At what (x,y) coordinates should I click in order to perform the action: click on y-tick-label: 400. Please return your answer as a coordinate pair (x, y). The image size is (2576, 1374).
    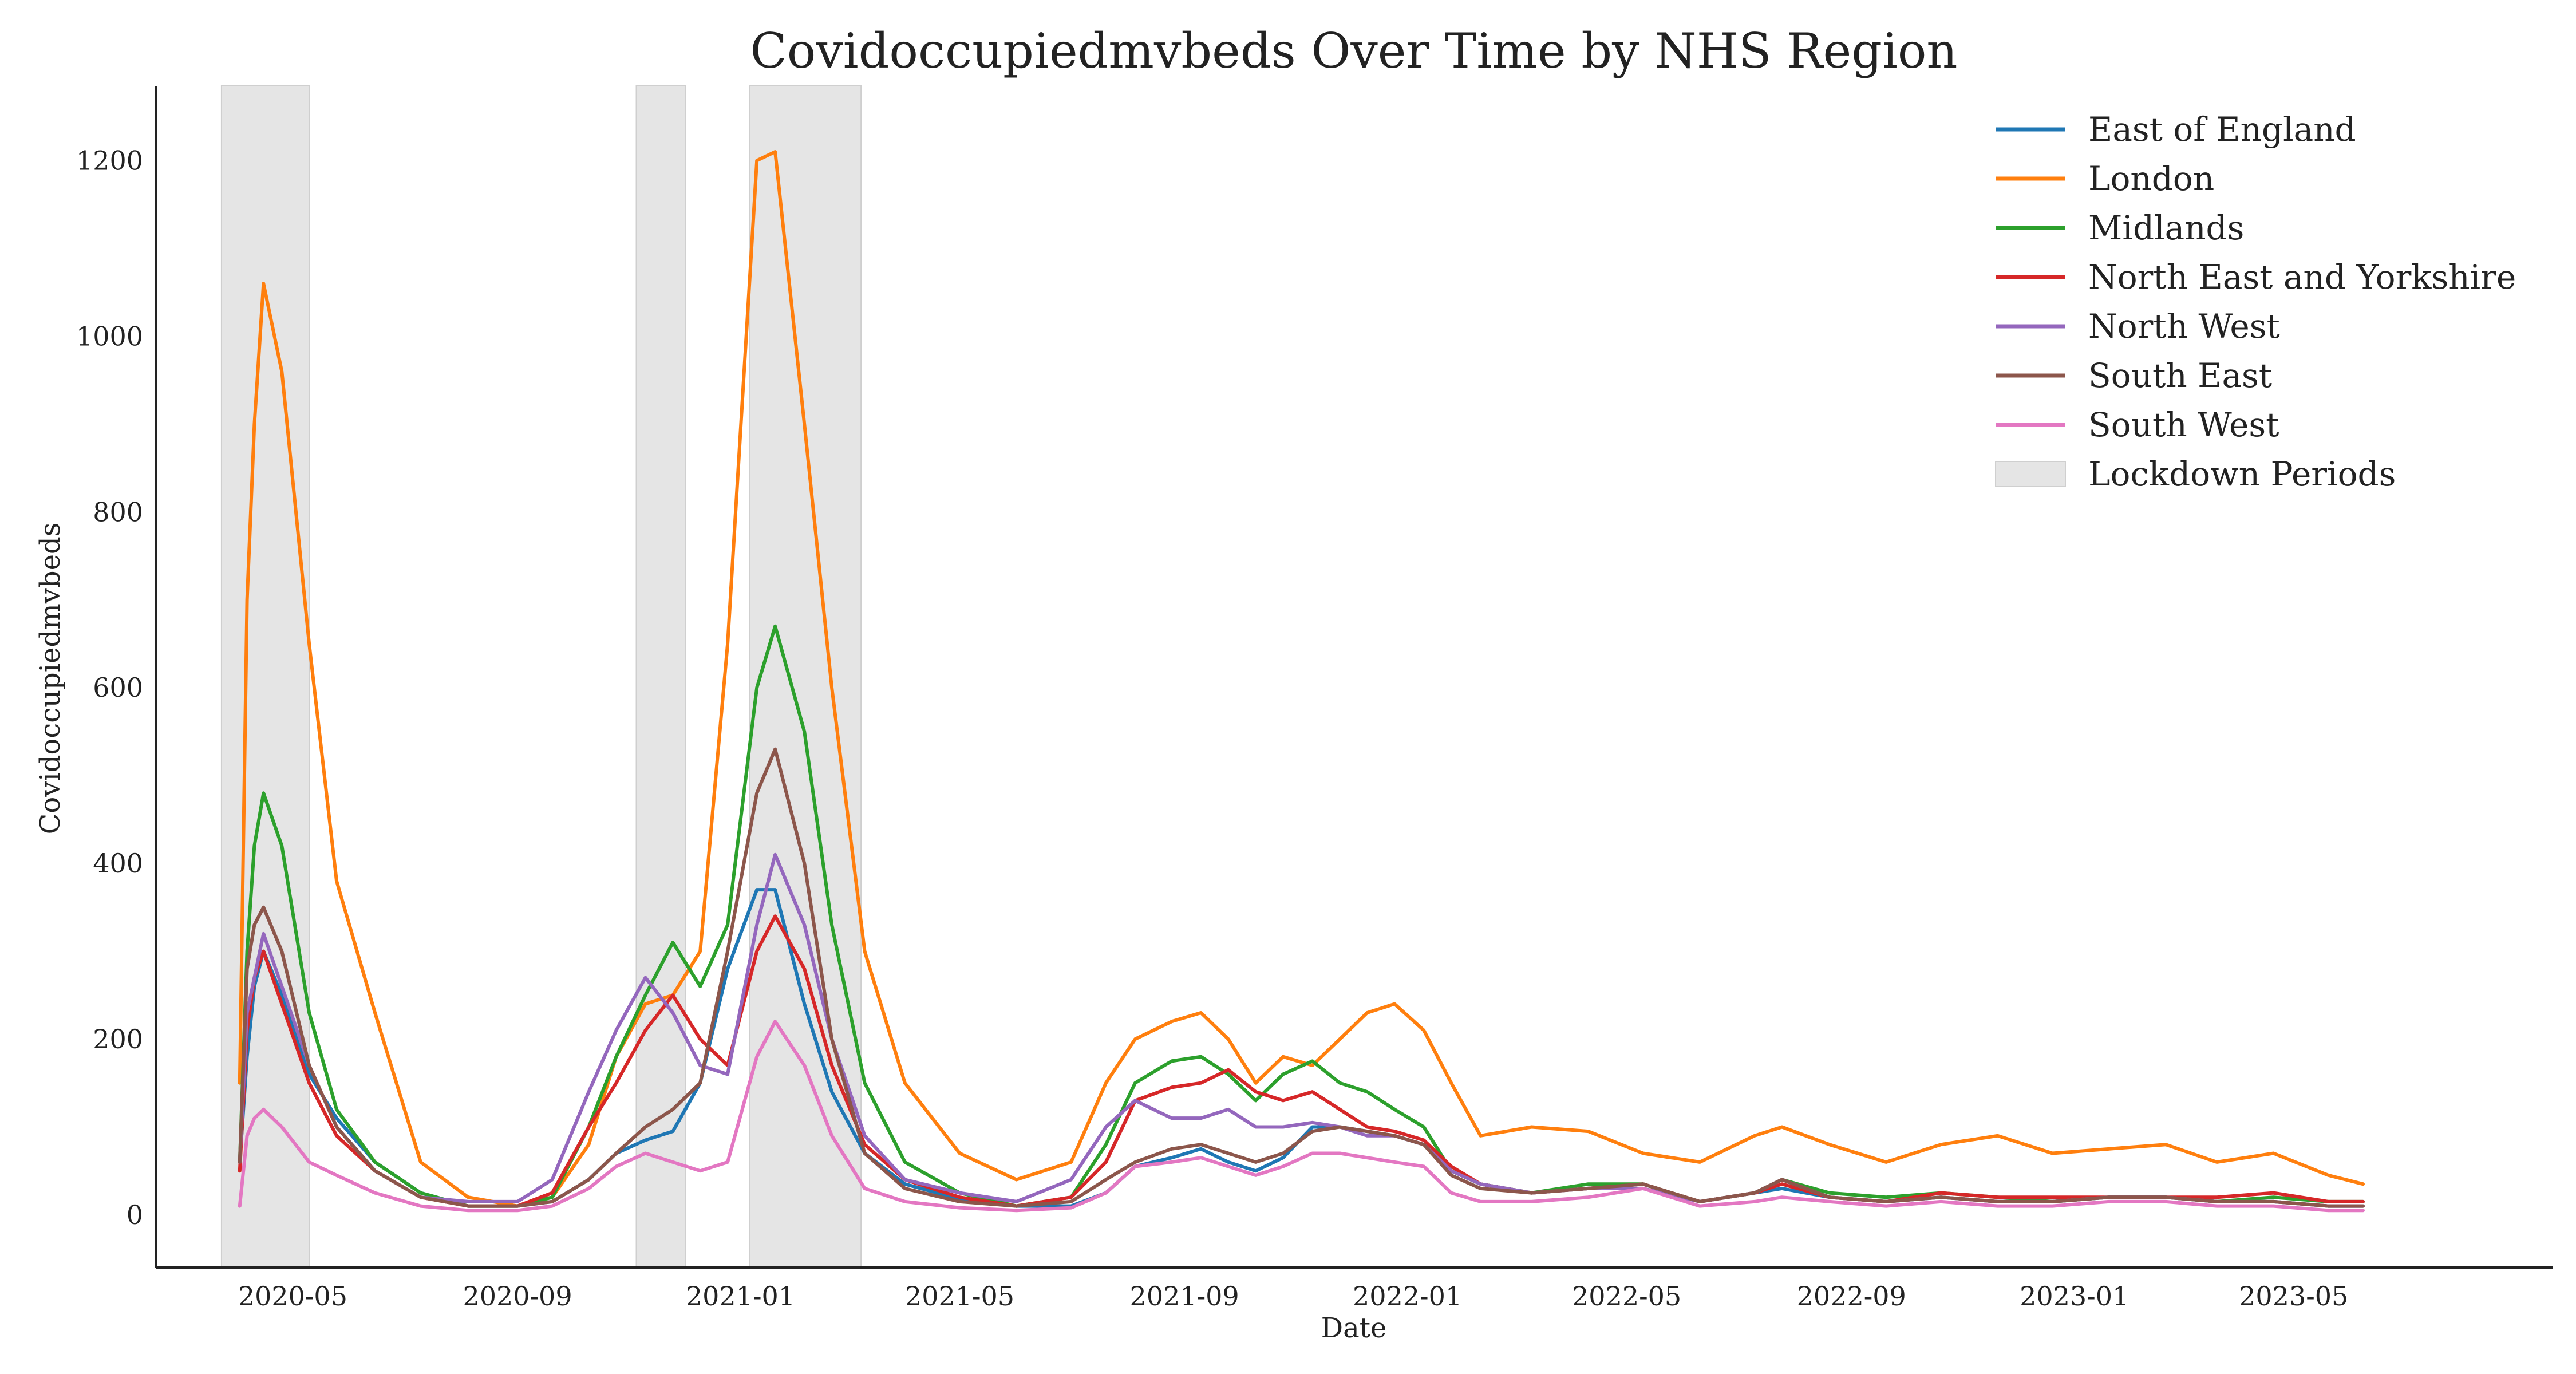
    Looking at the image, I should click on (118, 864).